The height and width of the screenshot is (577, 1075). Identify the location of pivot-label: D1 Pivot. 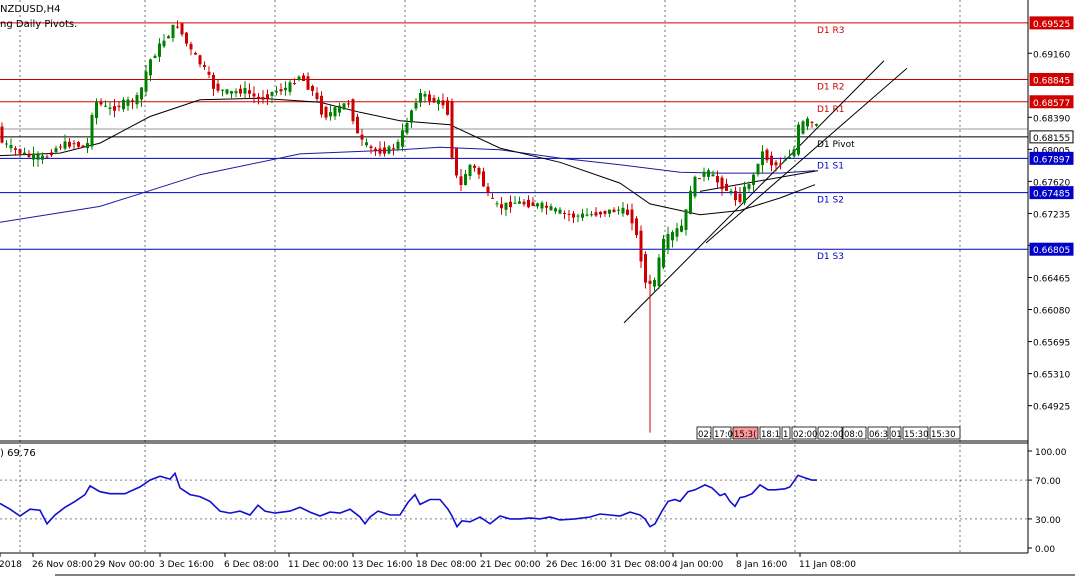
(836, 145).